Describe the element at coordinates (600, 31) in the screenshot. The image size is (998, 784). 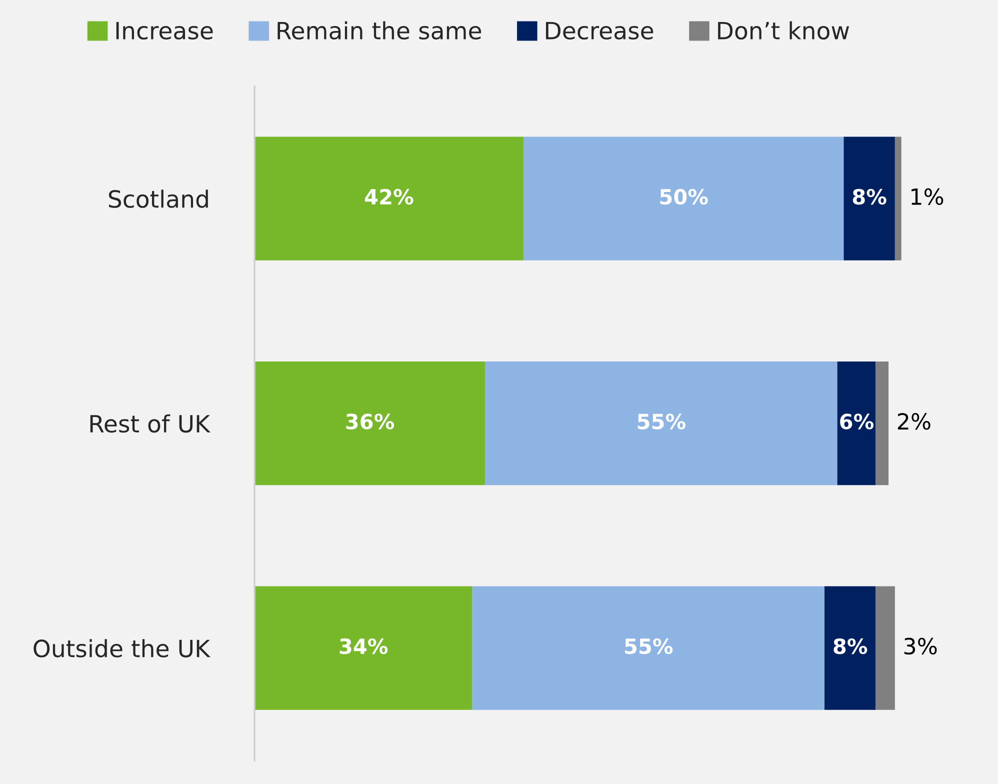
I see `legend-label: Decrease` at that location.